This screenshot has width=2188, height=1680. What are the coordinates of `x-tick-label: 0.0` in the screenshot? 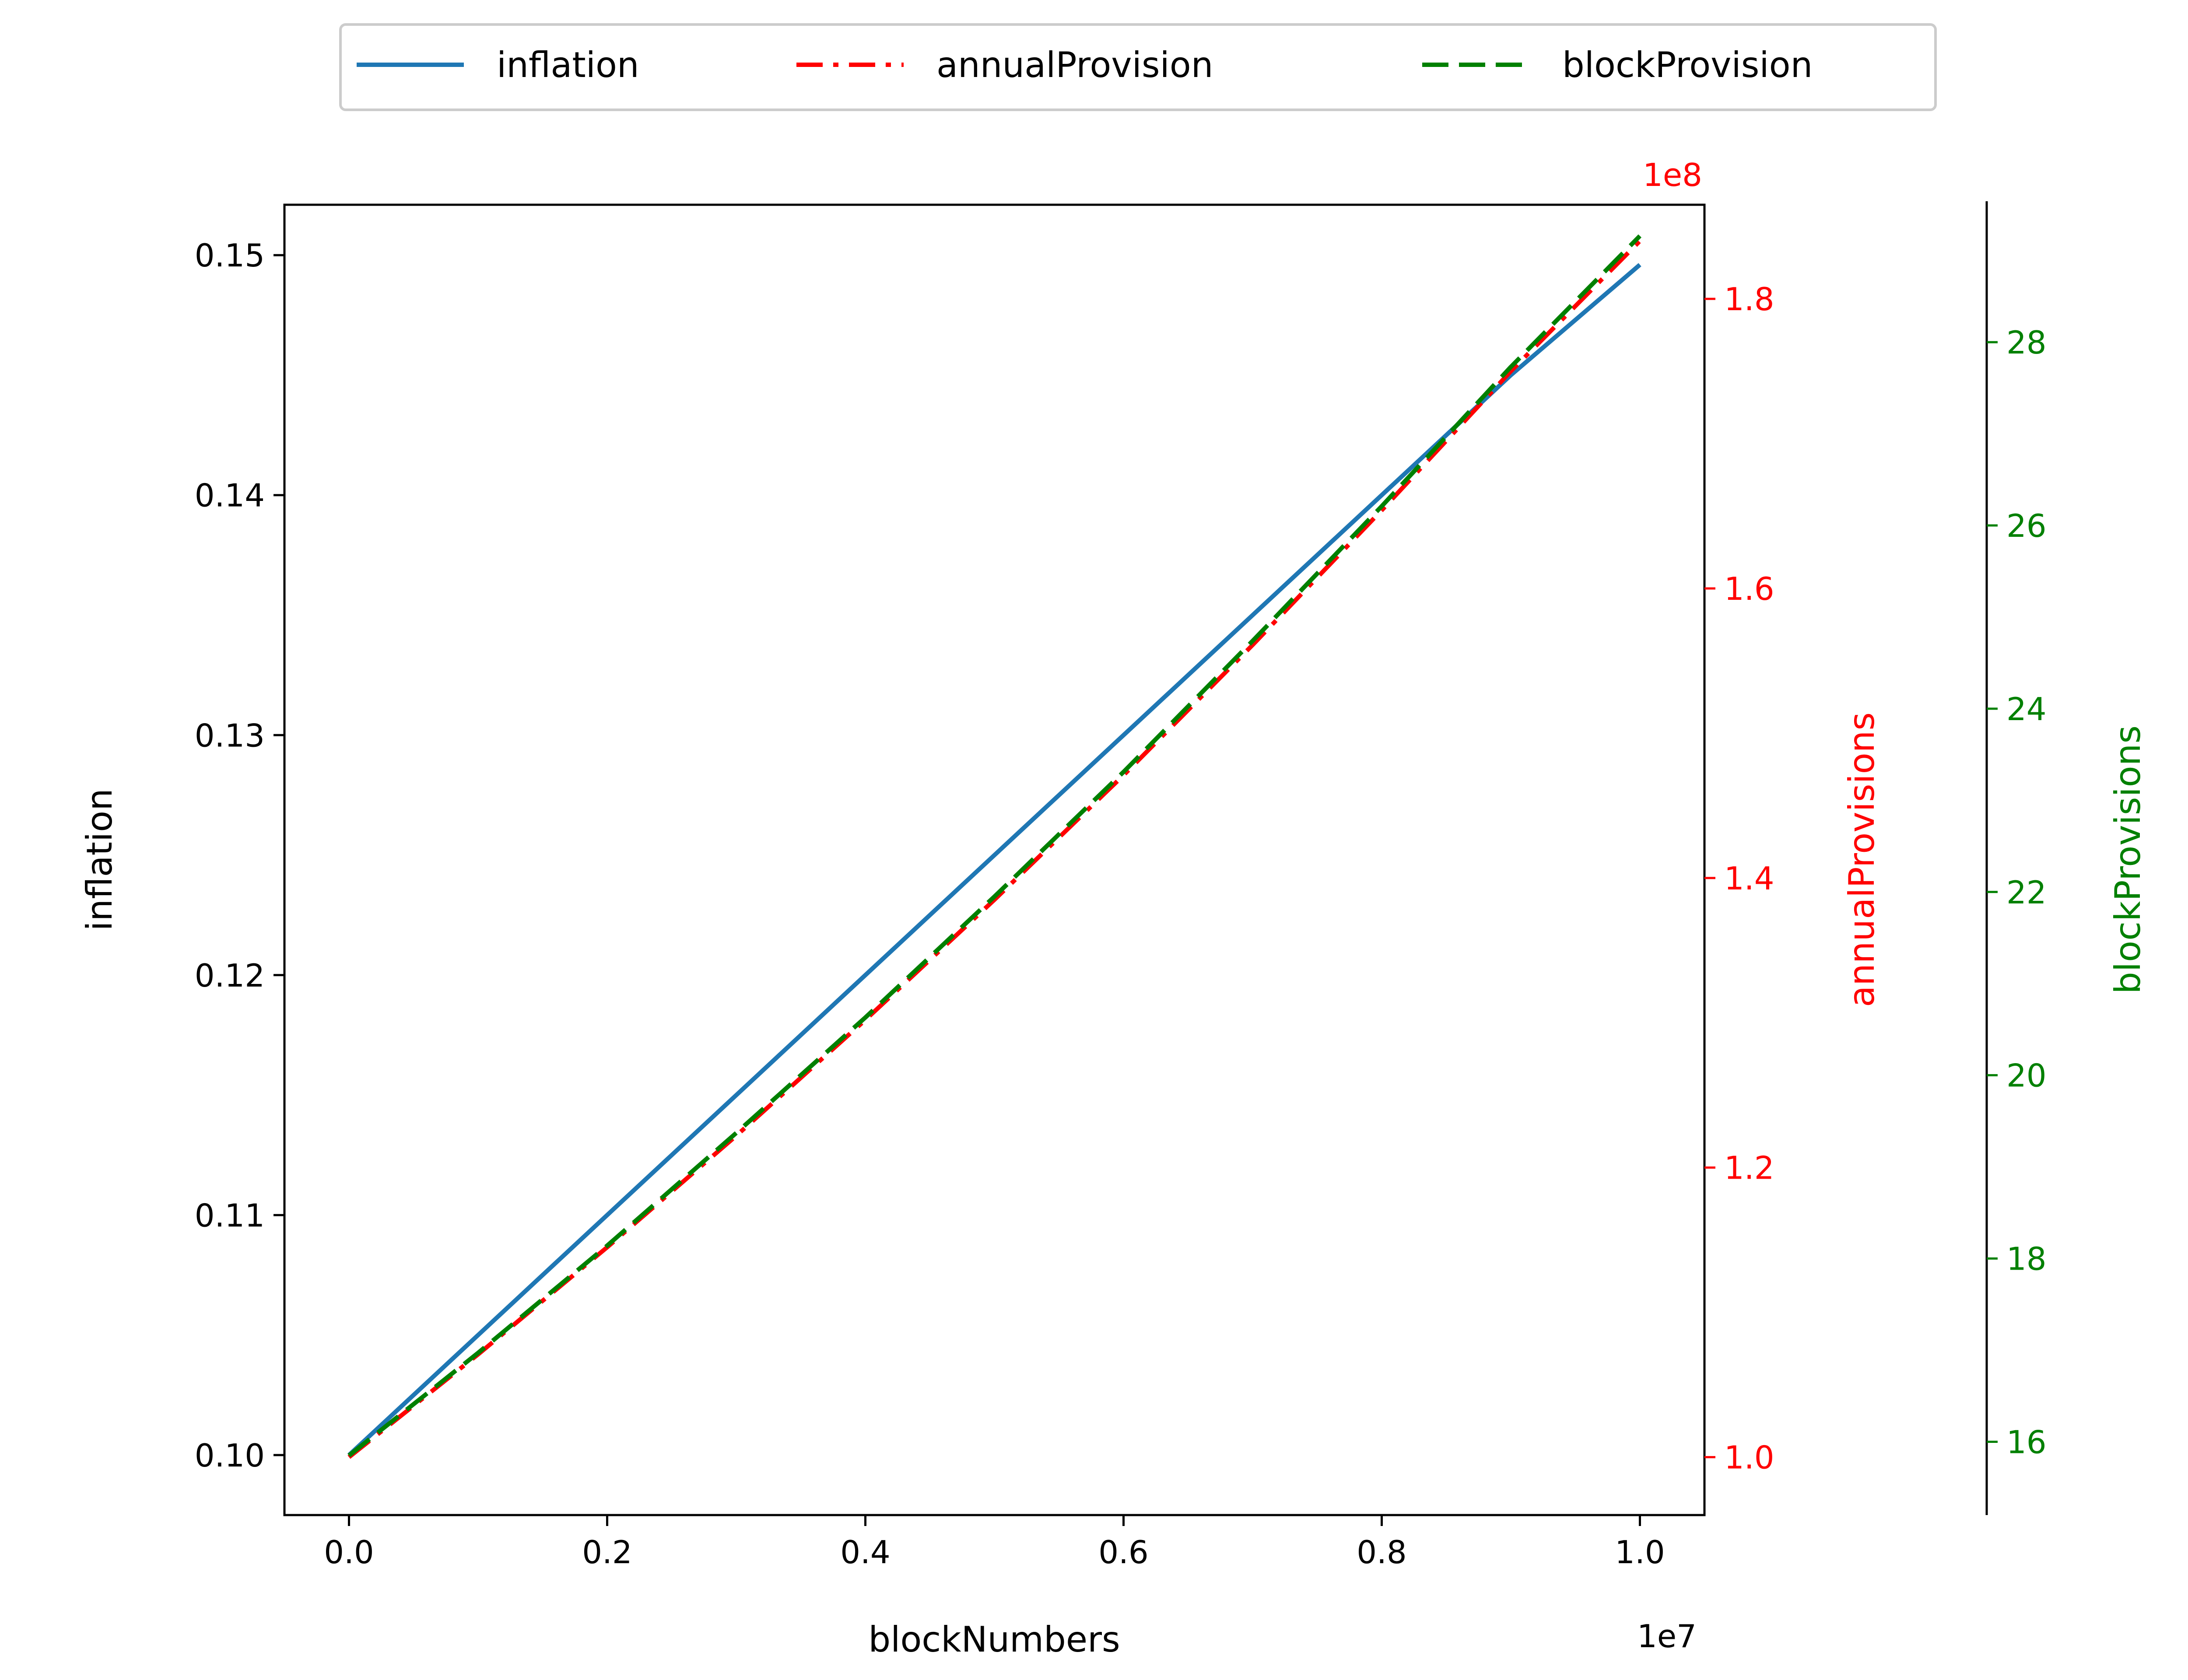 It's located at (349, 1552).